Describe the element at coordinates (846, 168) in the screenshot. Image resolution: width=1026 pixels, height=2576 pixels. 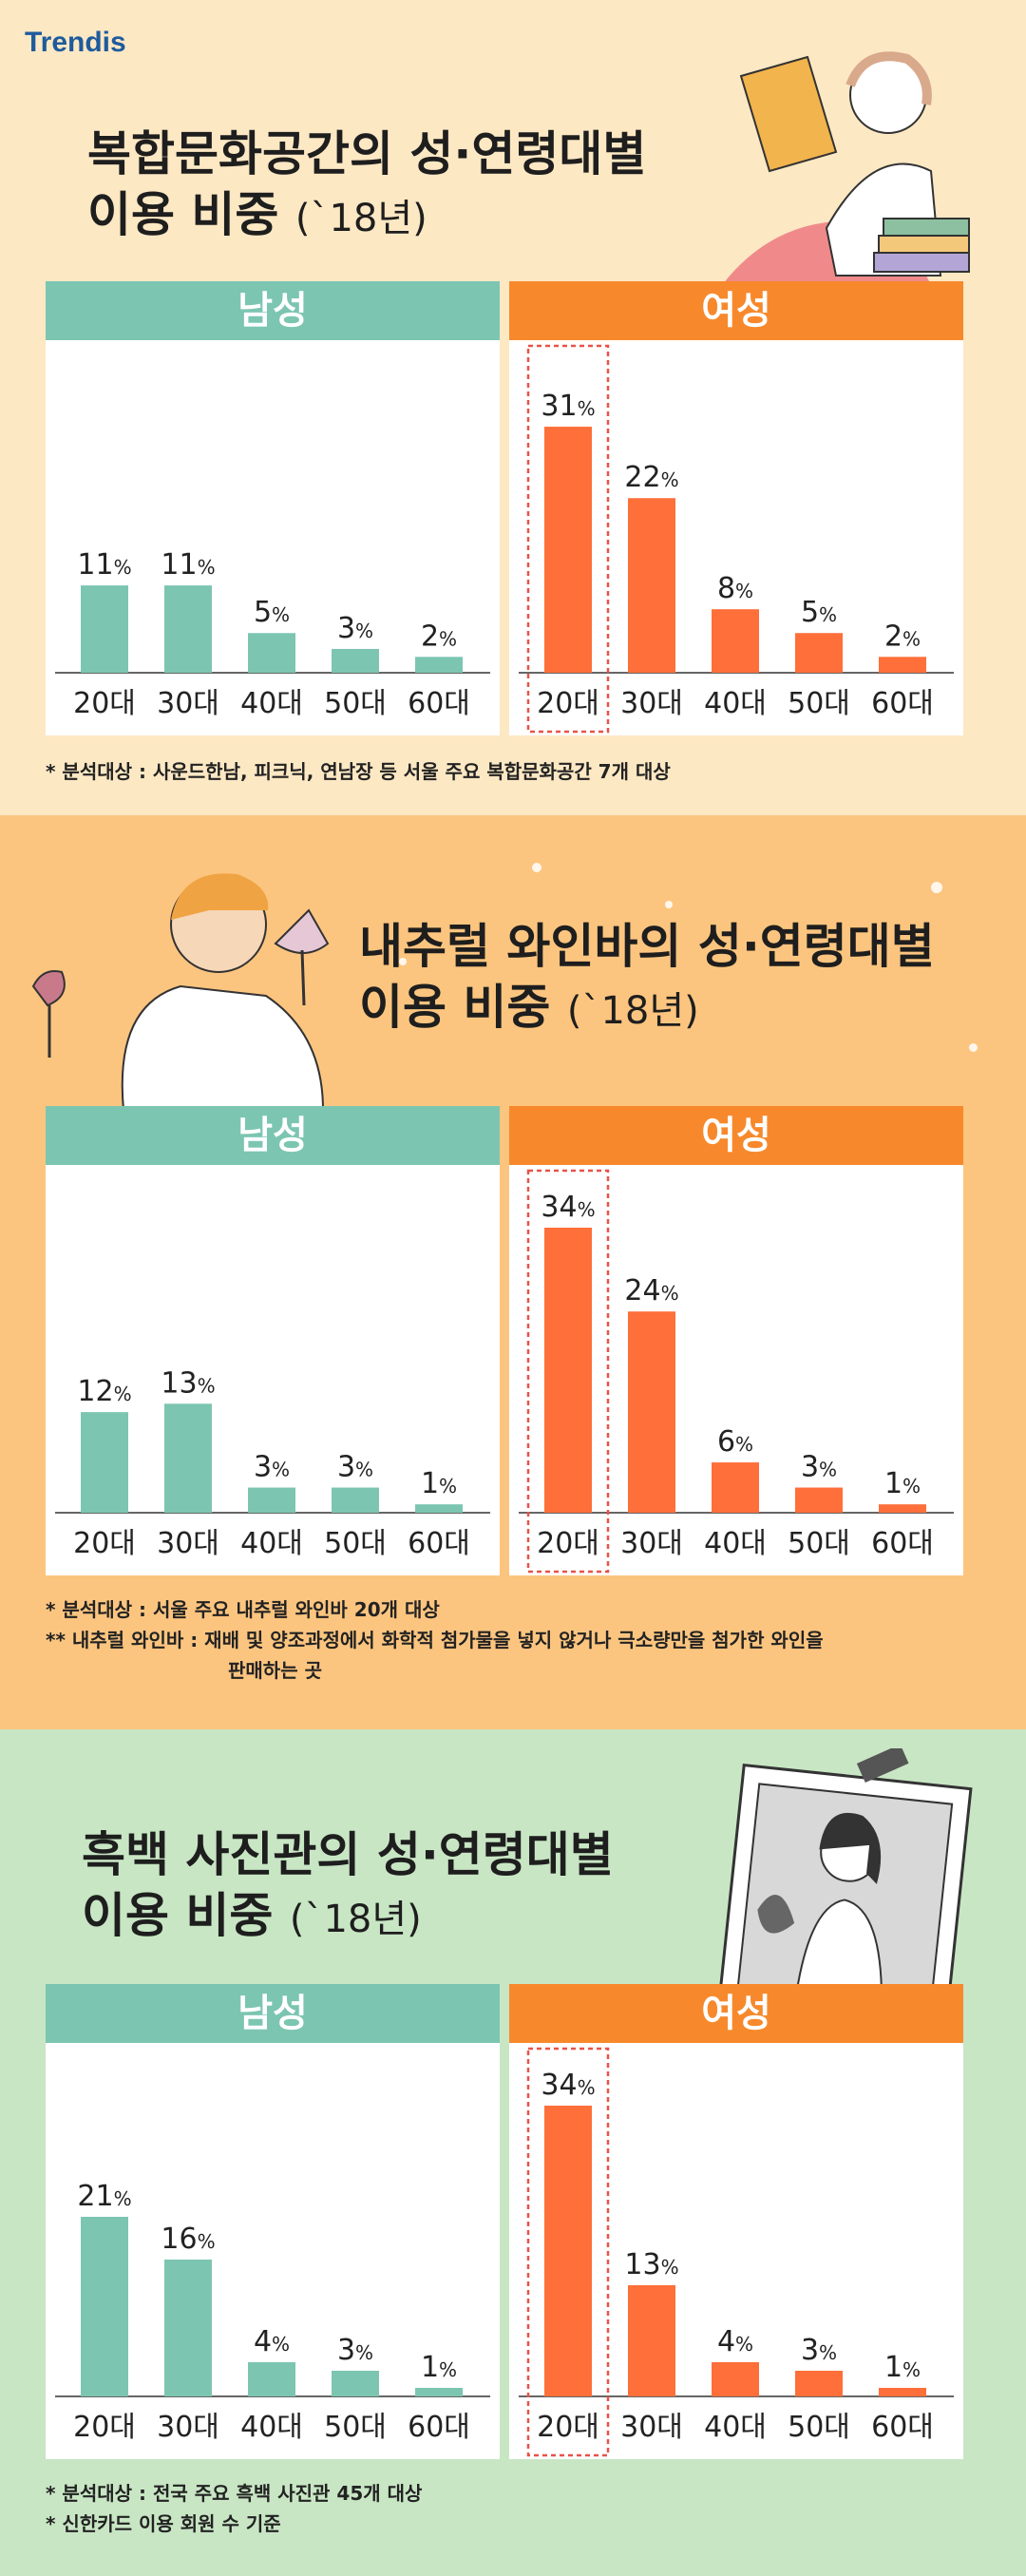
I see `reading-person-illustration` at that location.